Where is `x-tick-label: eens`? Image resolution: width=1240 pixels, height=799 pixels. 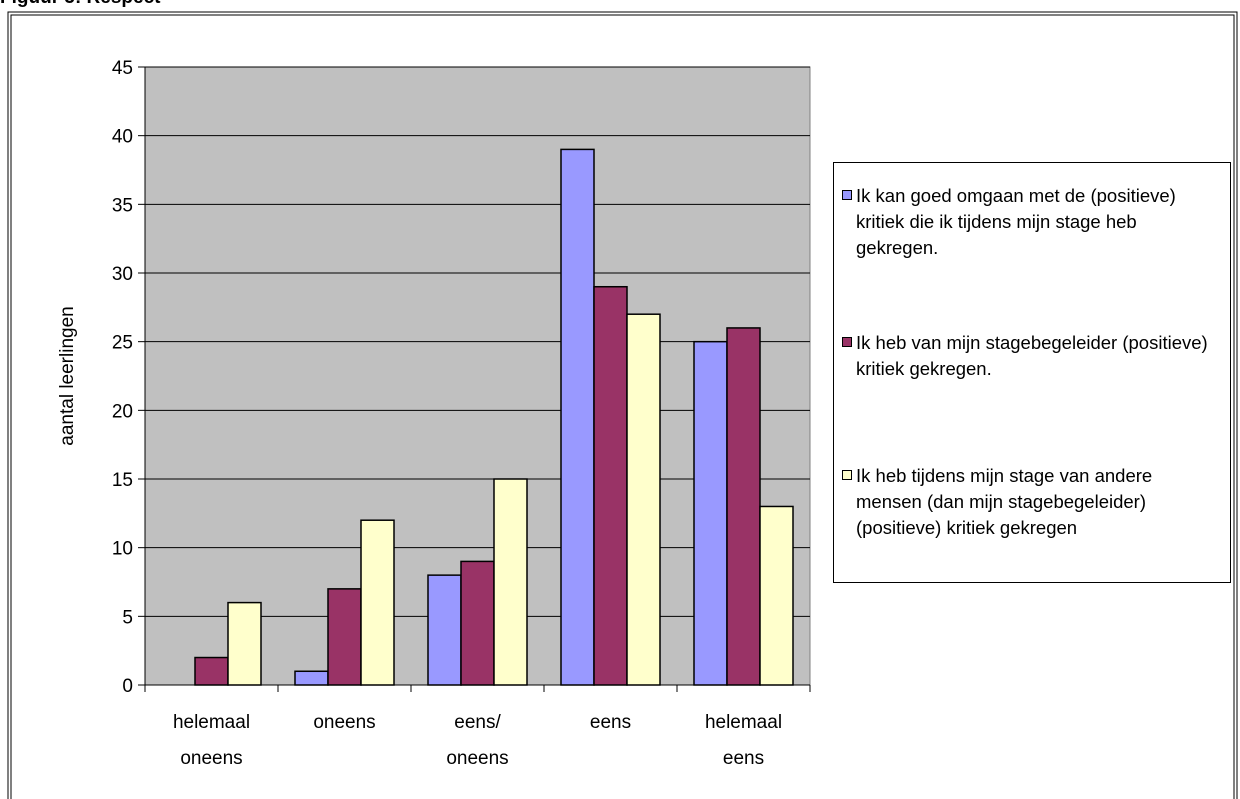 x-tick-label: eens is located at coordinates (610, 722).